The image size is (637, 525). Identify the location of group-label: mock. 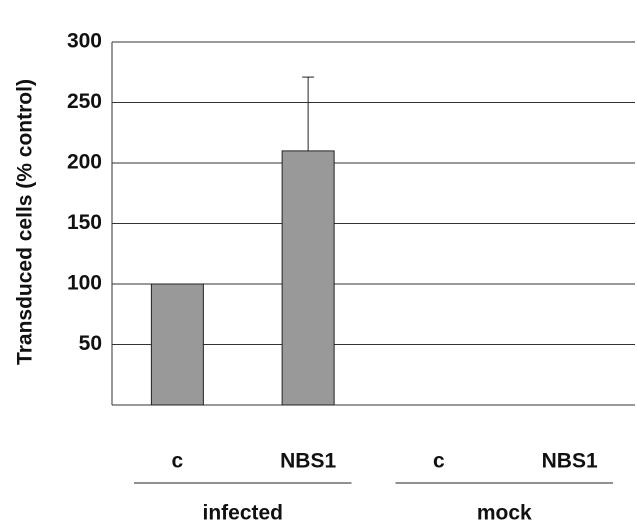
(504, 513).